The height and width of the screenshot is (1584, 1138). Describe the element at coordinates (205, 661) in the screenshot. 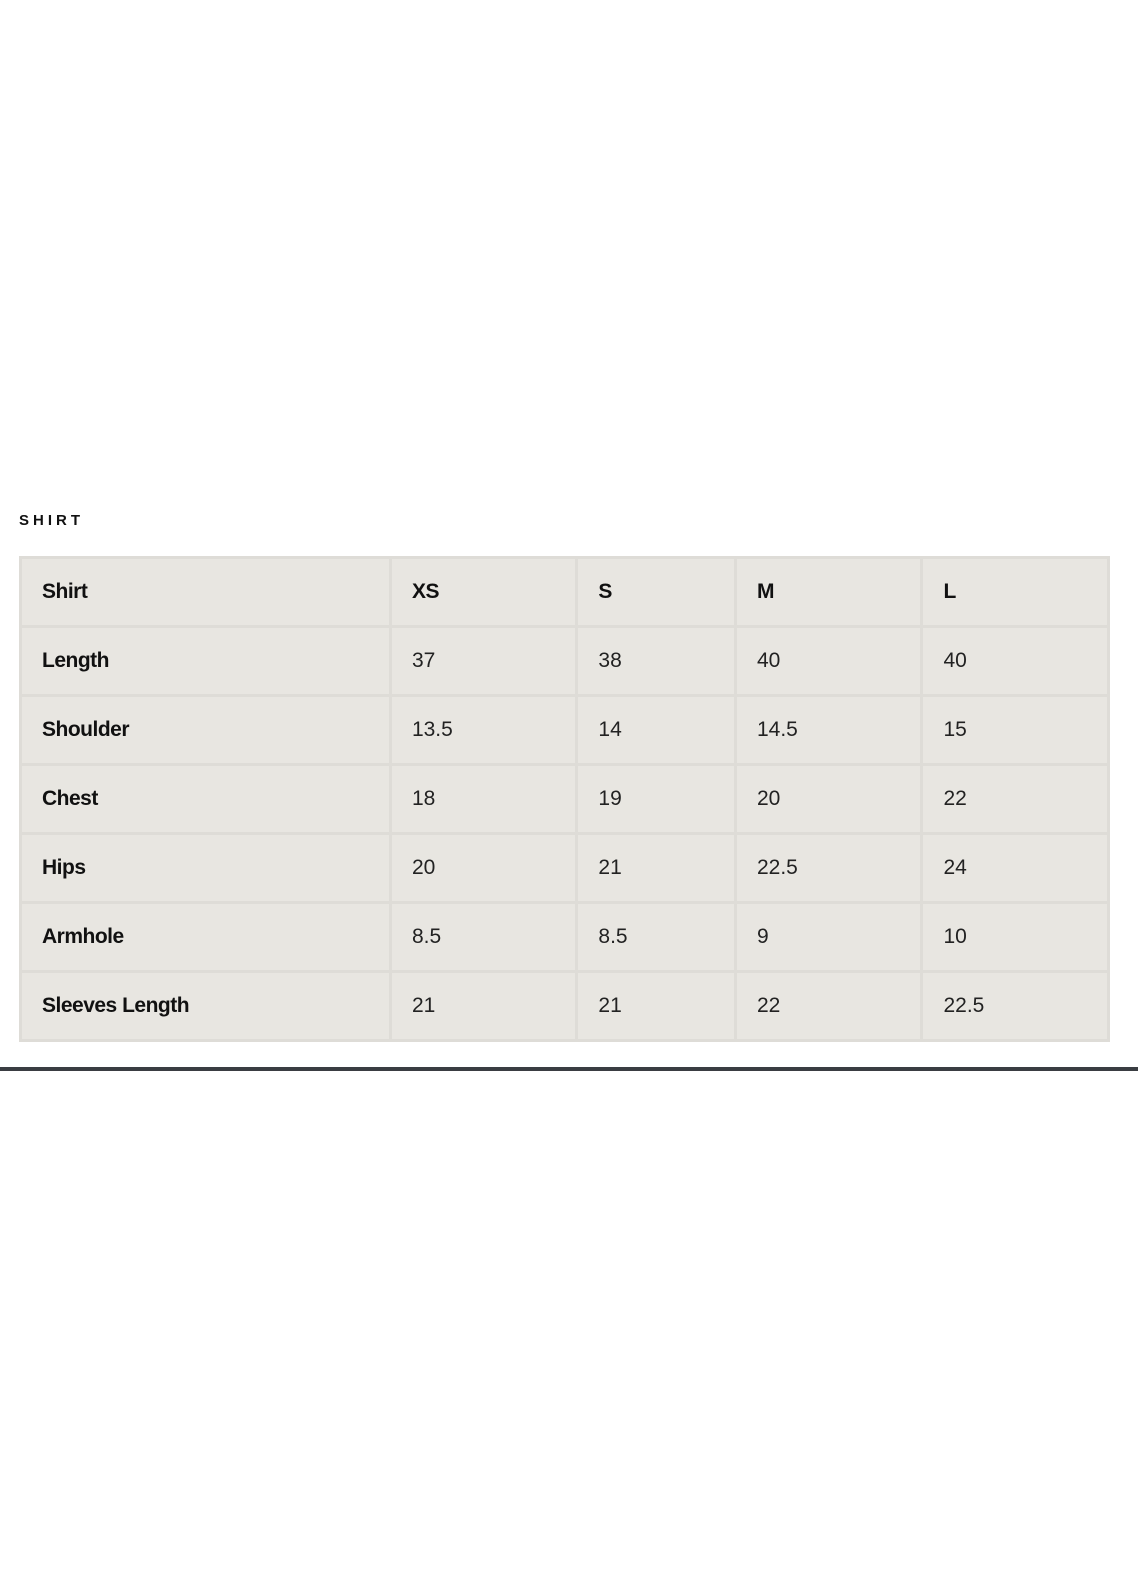

I see `row-label: Length` at that location.